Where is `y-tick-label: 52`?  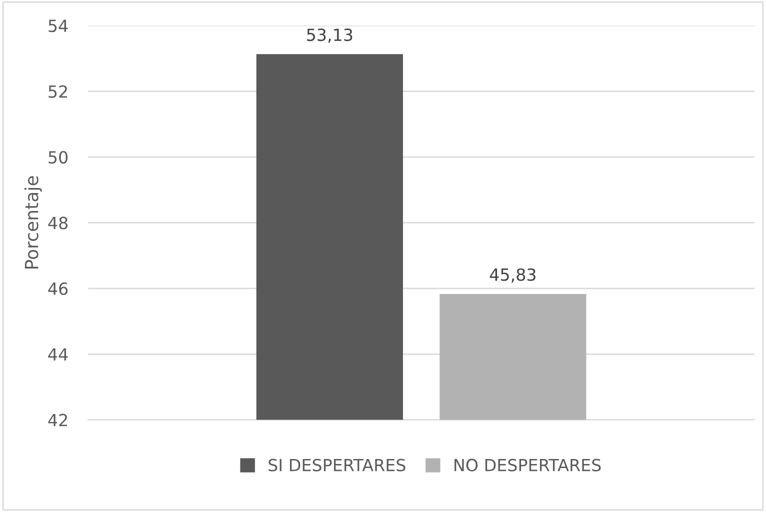 y-tick-label: 52 is located at coordinates (57, 91).